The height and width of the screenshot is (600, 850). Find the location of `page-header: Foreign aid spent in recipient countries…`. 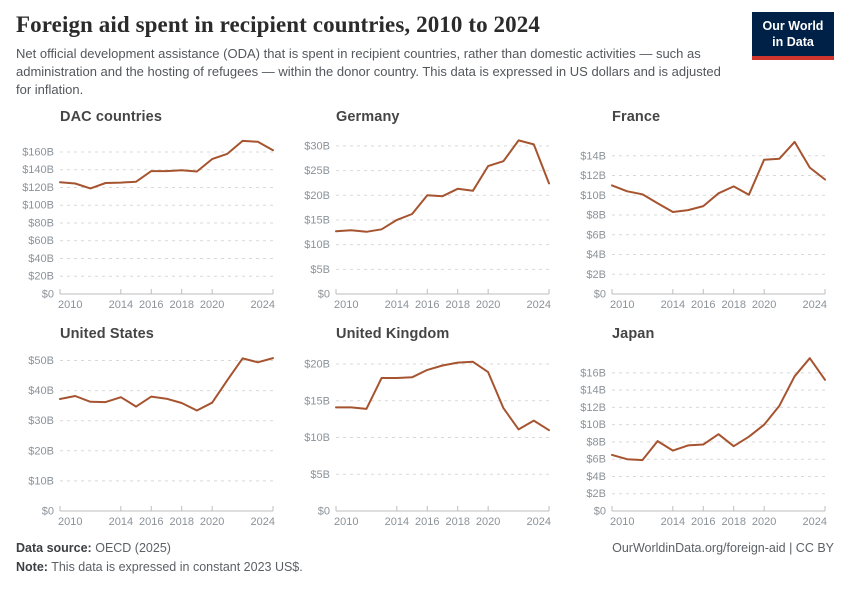

page-header: Foreign aid spent in recipient countries… is located at coordinates (425, 55).